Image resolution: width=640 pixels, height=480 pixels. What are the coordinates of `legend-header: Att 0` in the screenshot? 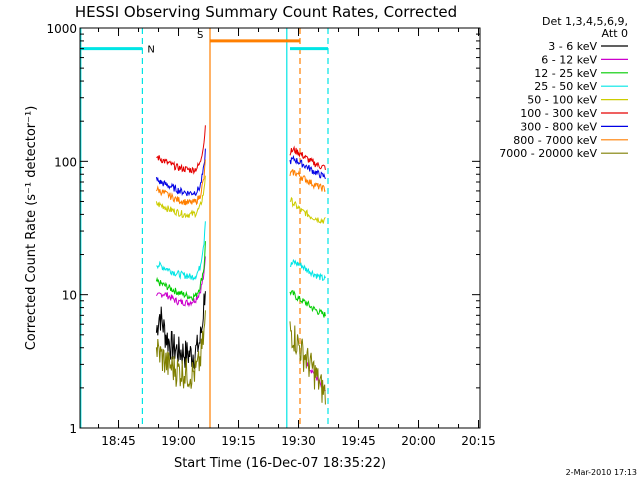 It's located at (615, 33).